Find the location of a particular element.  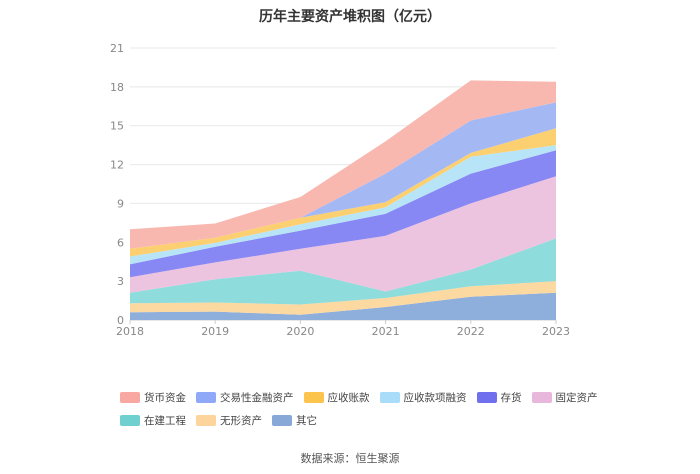

y-tick-label: 21 is located at coordinates (117, 48).